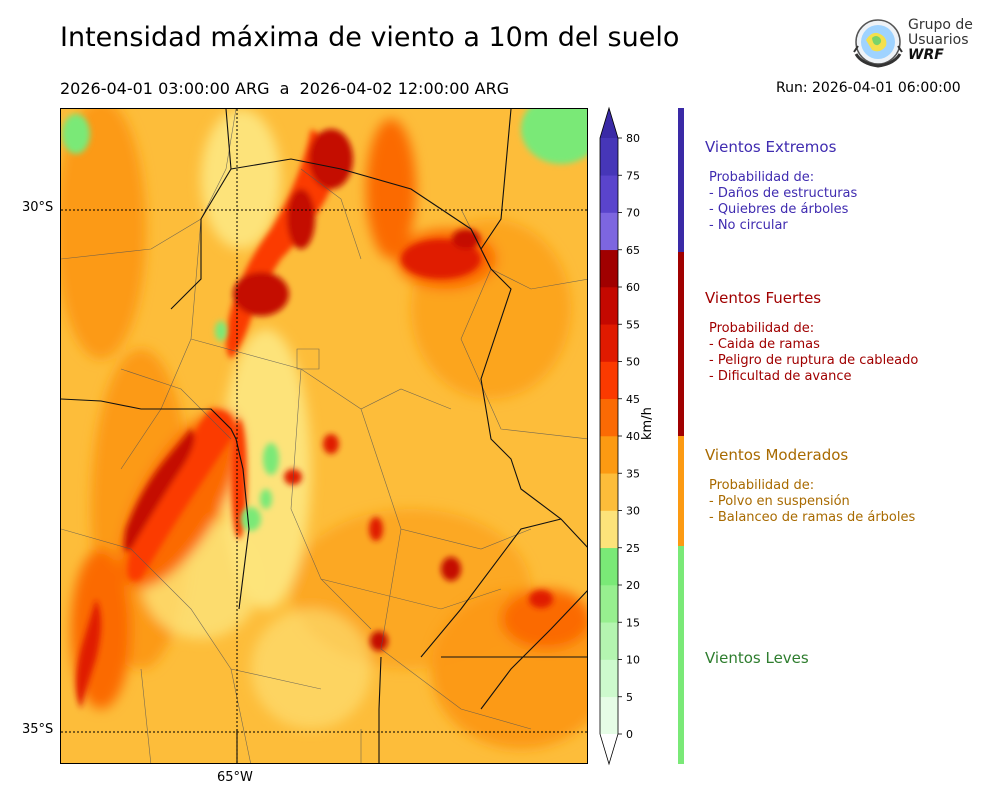  What do you see at coordinates (633, 622) in the screenshot?
I see `colorbar-tick-label: 15` at bounding box center [633, 622].